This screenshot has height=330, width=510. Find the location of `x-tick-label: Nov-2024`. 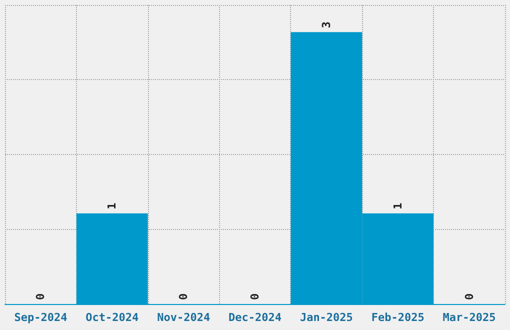

x-tick-label: Nov-2024 is located at coordinates (183, 317).